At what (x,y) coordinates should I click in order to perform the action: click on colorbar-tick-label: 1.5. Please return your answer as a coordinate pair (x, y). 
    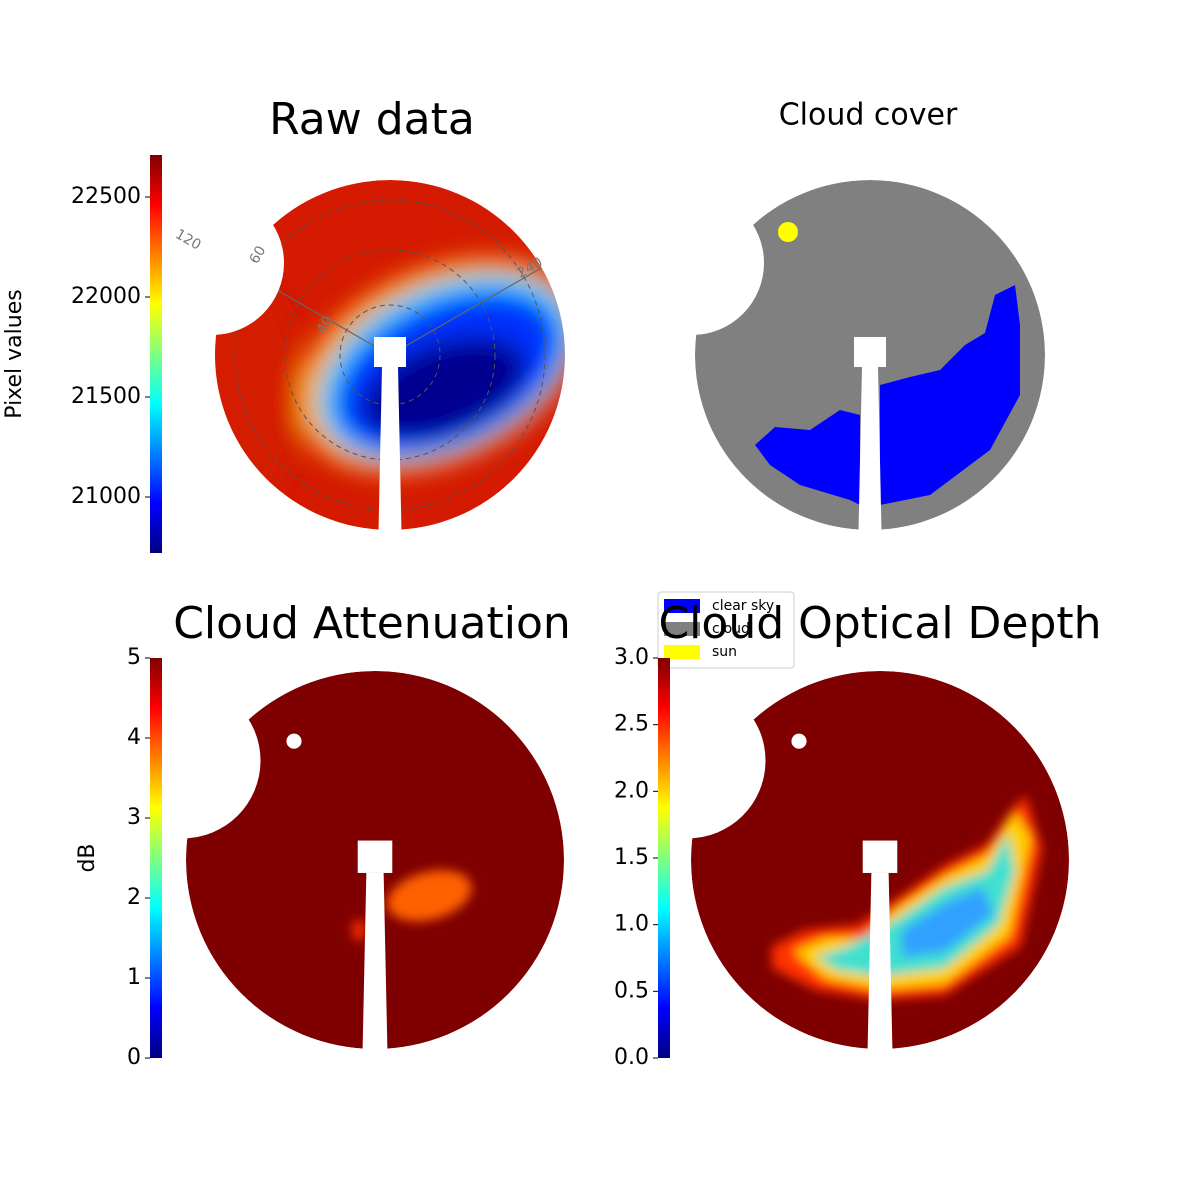
    Looking at the image, I should click on (631, 857).